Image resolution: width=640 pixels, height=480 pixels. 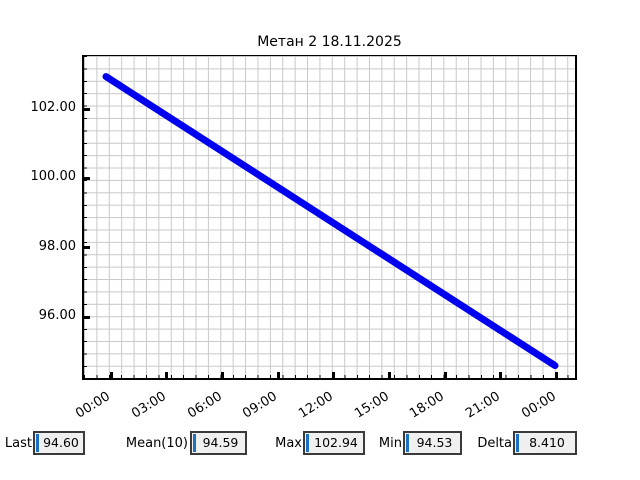 What do you see at coordinates (427, 405) in the screenshot?
I see `x-axis-tick-label: 18:00` at bounding box center [427, 405].